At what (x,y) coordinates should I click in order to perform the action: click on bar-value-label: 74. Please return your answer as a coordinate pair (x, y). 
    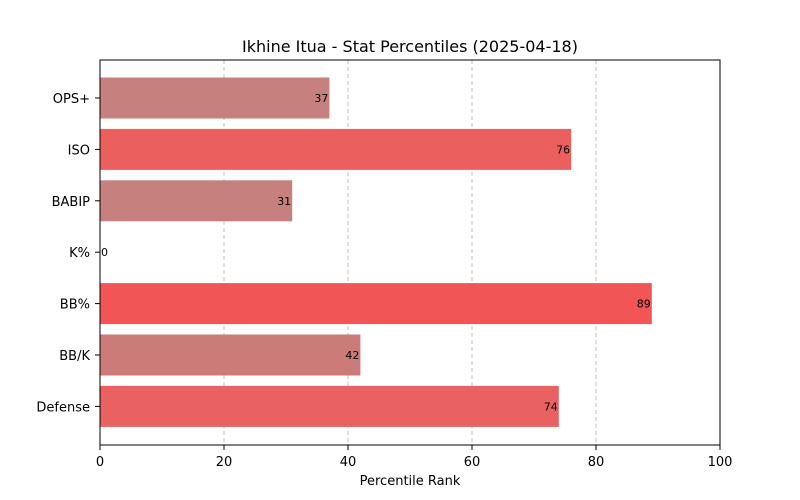
    Looking at the image, I should click on (551, 406).